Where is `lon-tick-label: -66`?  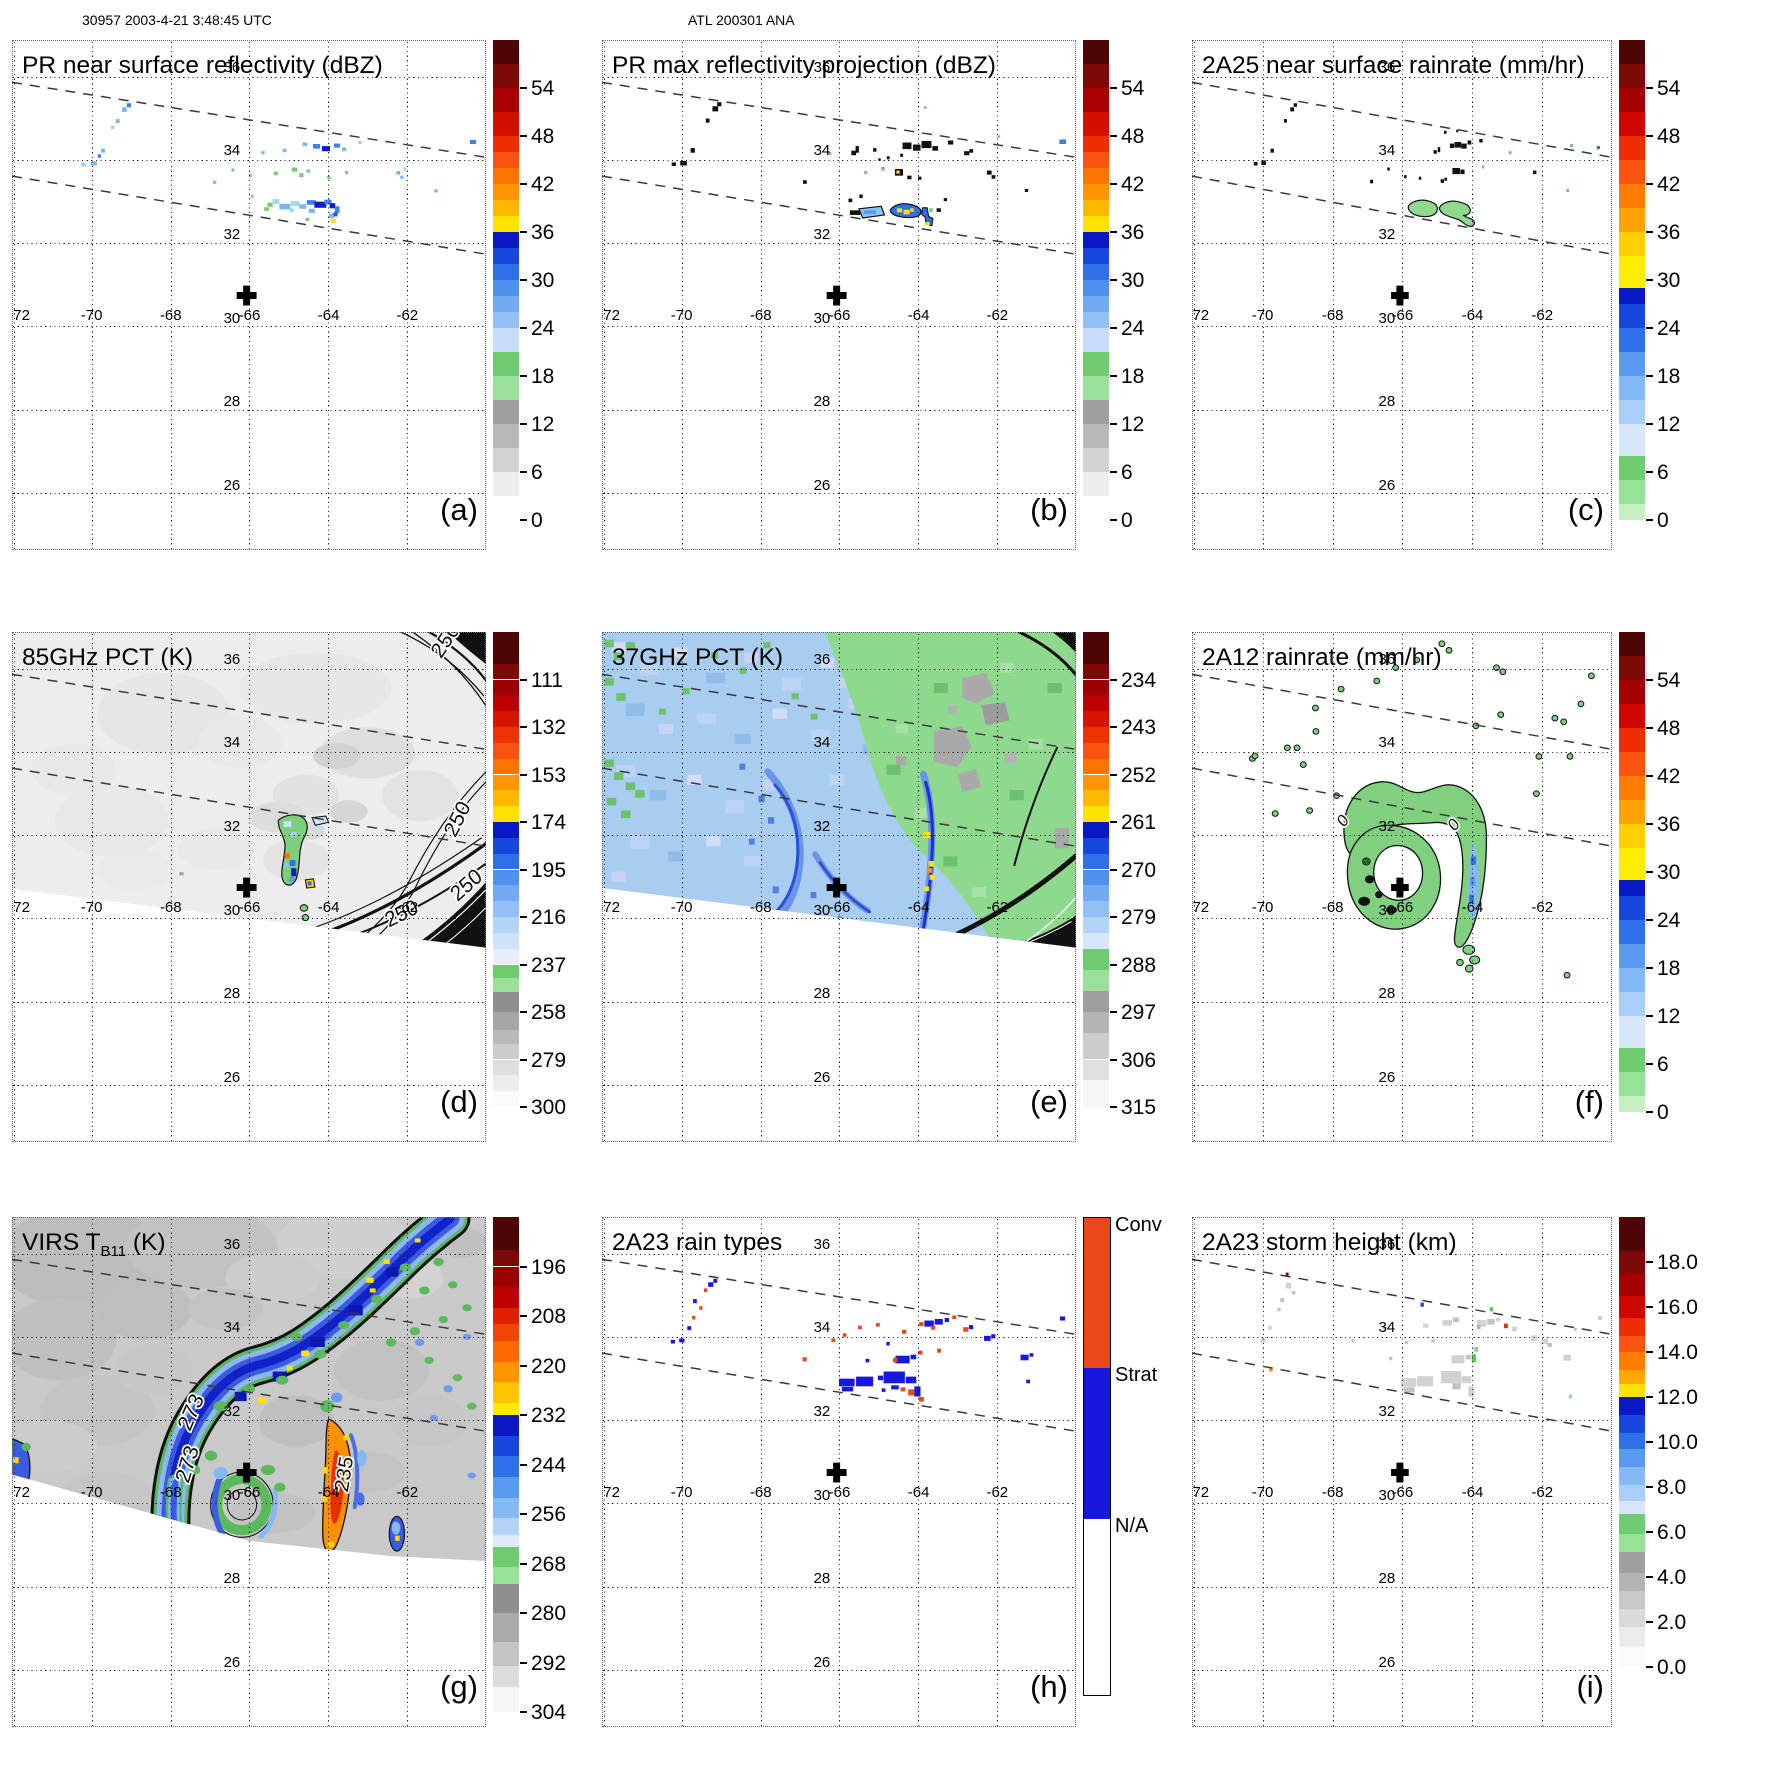
lon-tick-label: -66 is located at coordinates (1402, 1493).